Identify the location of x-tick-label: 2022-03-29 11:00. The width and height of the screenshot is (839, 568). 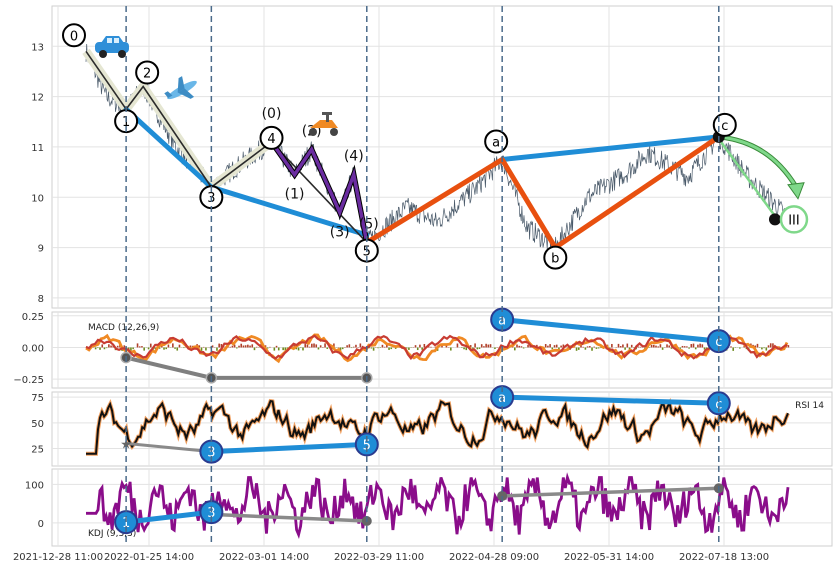
(379, 557).